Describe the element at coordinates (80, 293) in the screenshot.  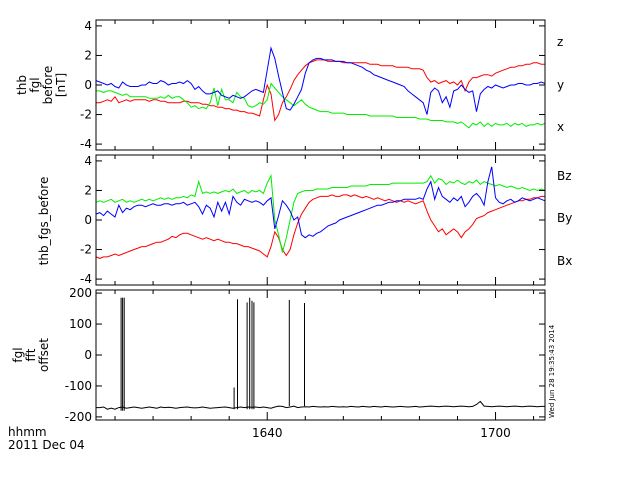
I see `bottom-ytick-label-1: 200` at that location.